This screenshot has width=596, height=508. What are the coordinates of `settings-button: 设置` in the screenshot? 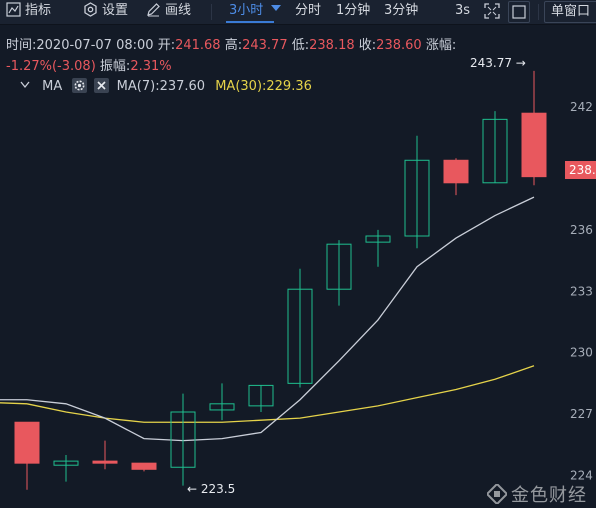 It's located at (105, 12).